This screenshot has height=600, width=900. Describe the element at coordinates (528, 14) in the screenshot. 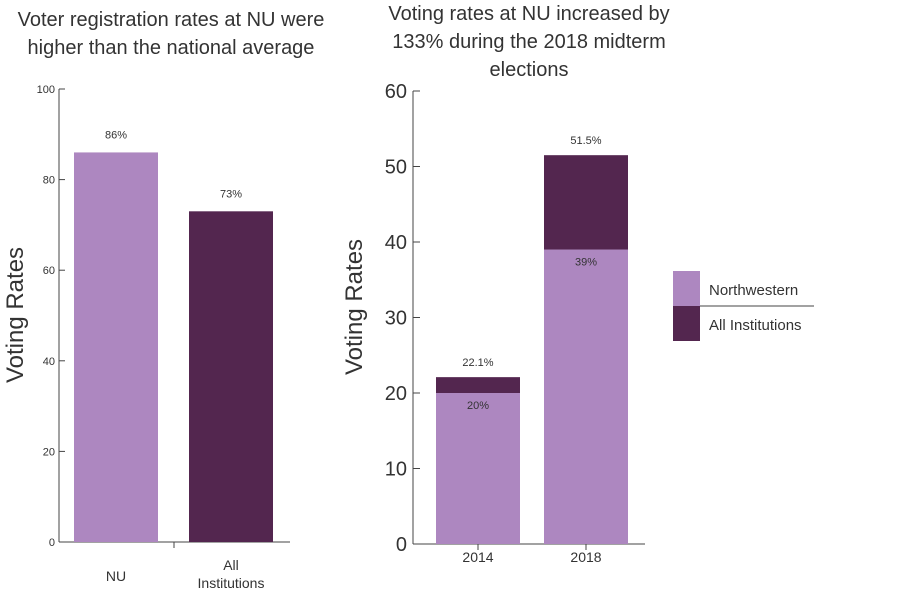

I see `chart2-title-line: Voting rates at NU increased by` at that location.